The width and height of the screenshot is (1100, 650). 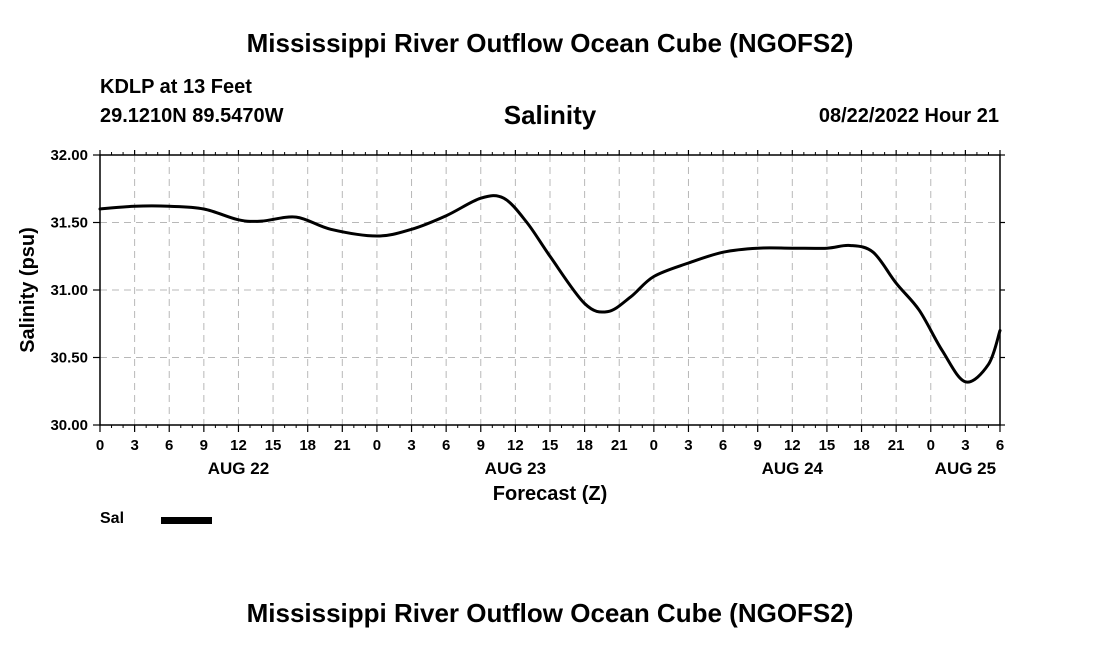 I want to click on station-coordinates: 29.1210N 89.5470W, so click(x=192, y=116).